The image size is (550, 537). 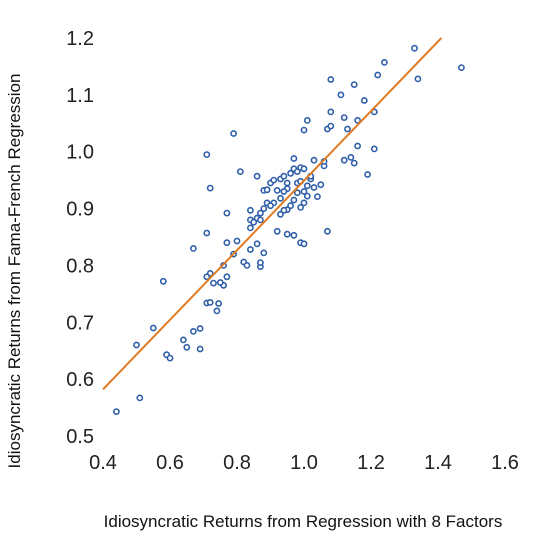 What do you see at coordinates (80, 437) in the screenshot?
I see `y-tick-label: 0.5` at bounding box center [80, 437].